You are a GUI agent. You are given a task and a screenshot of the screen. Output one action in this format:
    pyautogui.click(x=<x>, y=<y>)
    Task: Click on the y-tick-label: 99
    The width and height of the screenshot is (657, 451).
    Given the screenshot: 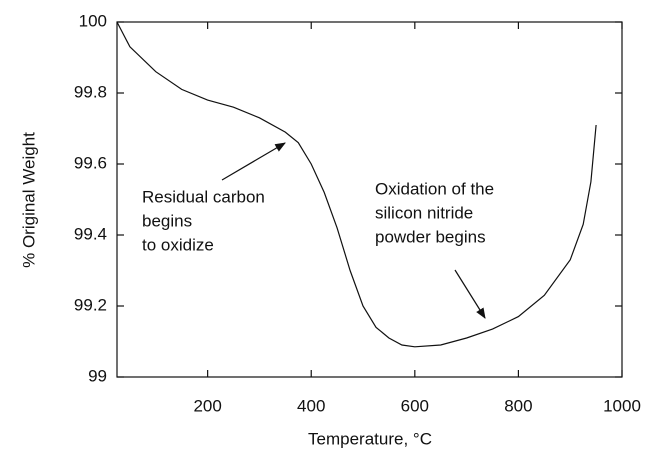 What is the action you would take?
    pyautogui.click(x=97, y=375)
    